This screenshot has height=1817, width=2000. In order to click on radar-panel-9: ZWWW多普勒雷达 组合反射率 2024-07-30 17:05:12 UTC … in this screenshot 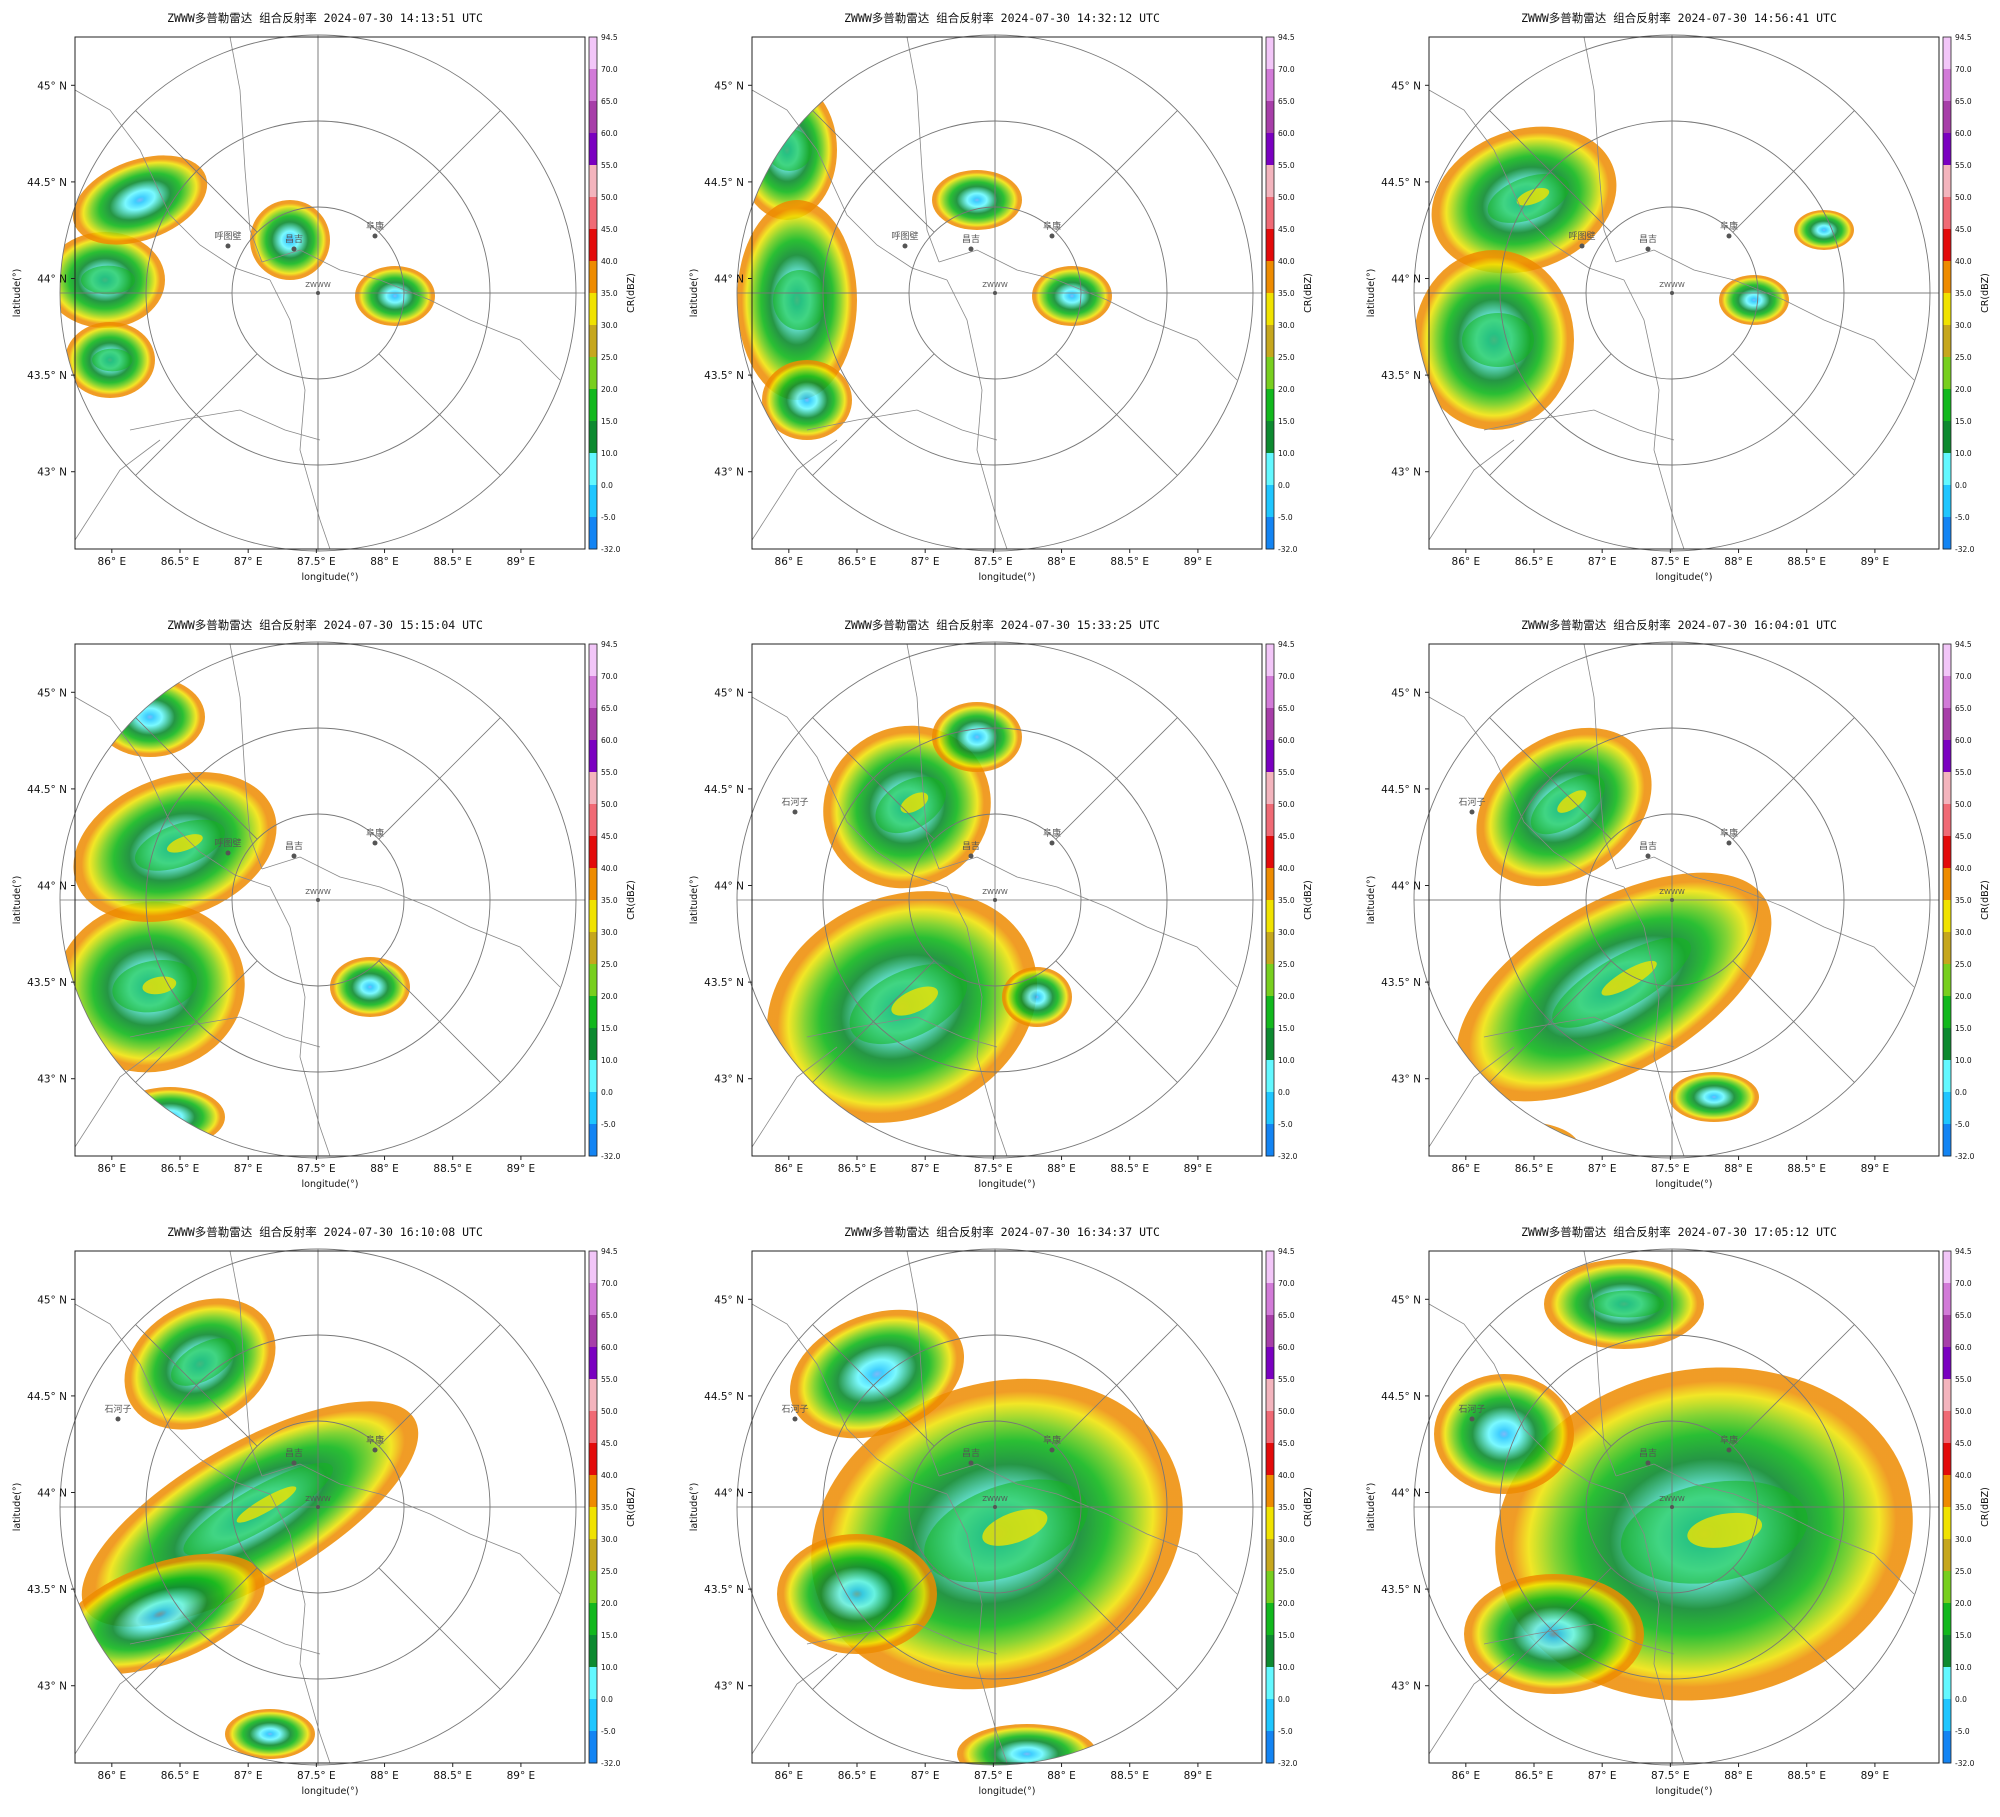, I will do `click(1677, 1515)`.